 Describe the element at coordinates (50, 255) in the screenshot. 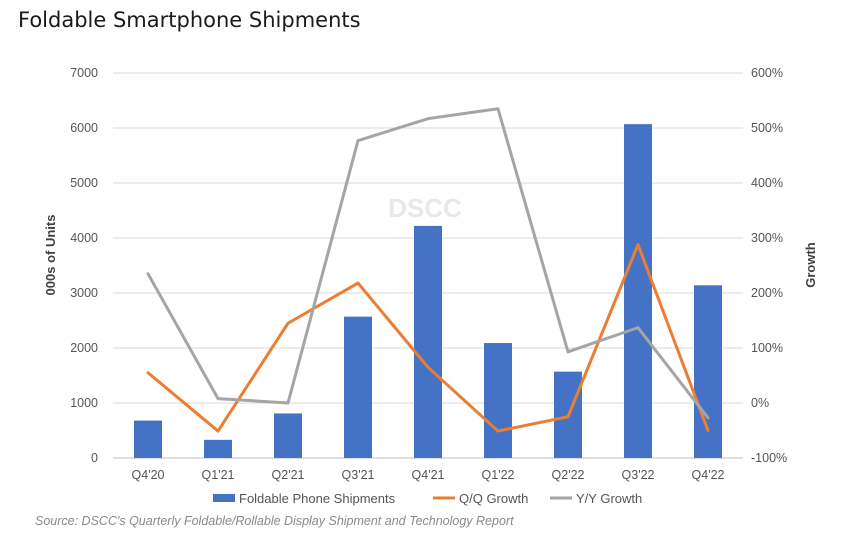

I see `y-axis-left-title: 000s of Units` at that location.